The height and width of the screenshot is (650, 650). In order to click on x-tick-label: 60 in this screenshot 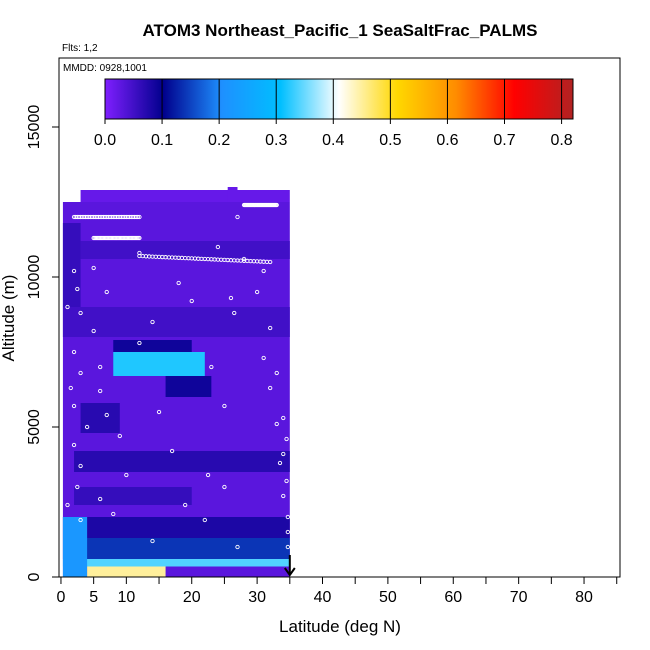, I will do `click(453, 597)`.